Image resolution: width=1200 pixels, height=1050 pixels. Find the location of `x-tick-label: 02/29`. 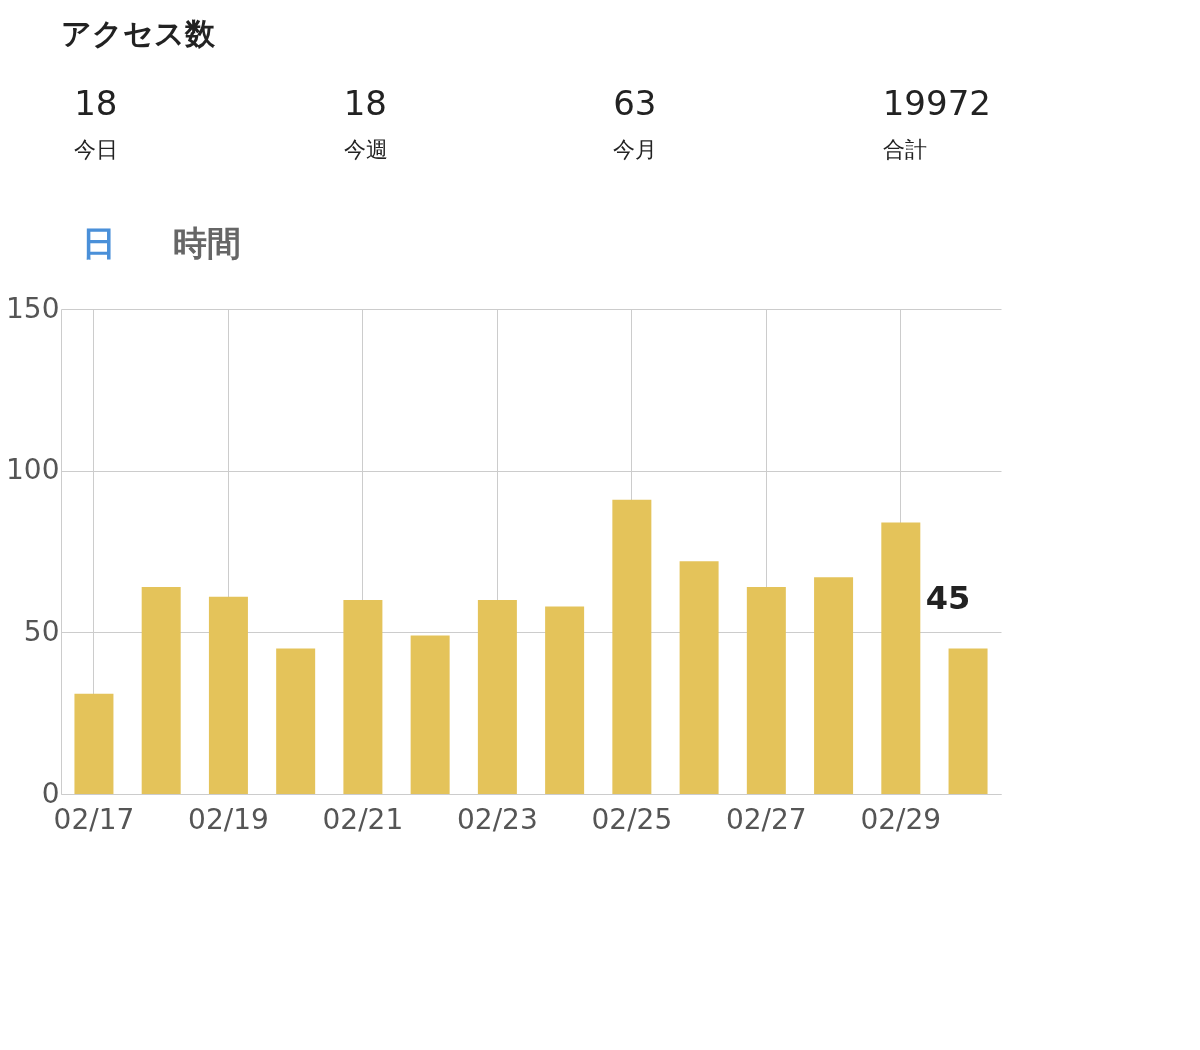

x-tick-label: 02/29 is located at coordinates (901, 819).